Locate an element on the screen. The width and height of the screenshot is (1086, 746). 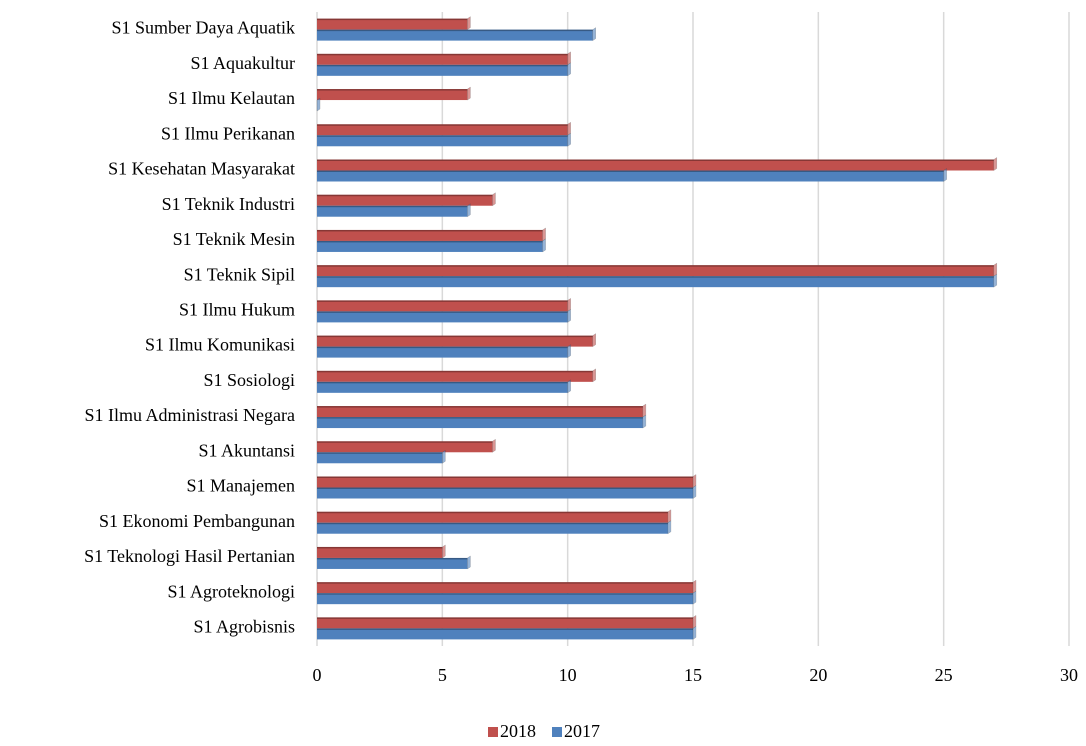
y-tick-label: S1 Ilmu Komunikasi is located at coordinates (220, 345).